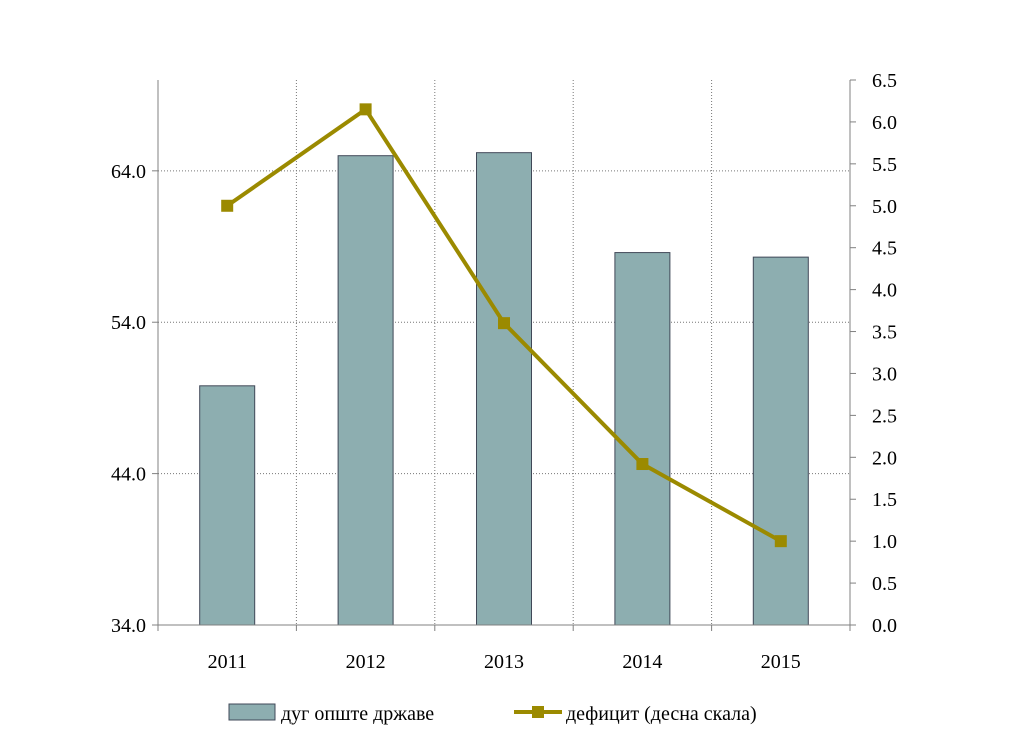 The image size is (1024, 746). Describe the element at coordinates (884, 416) in the screenshot. I see `y-right-tick-label: 2.5` at that location.